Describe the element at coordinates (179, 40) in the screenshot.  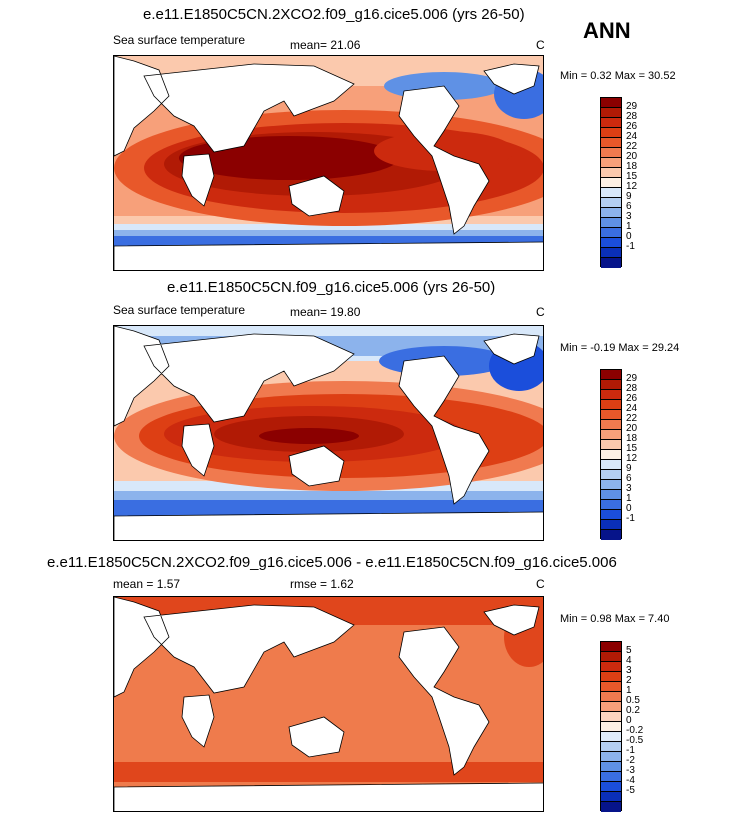
I see `panel1-variable-label: Sea surface temperature` at that location.